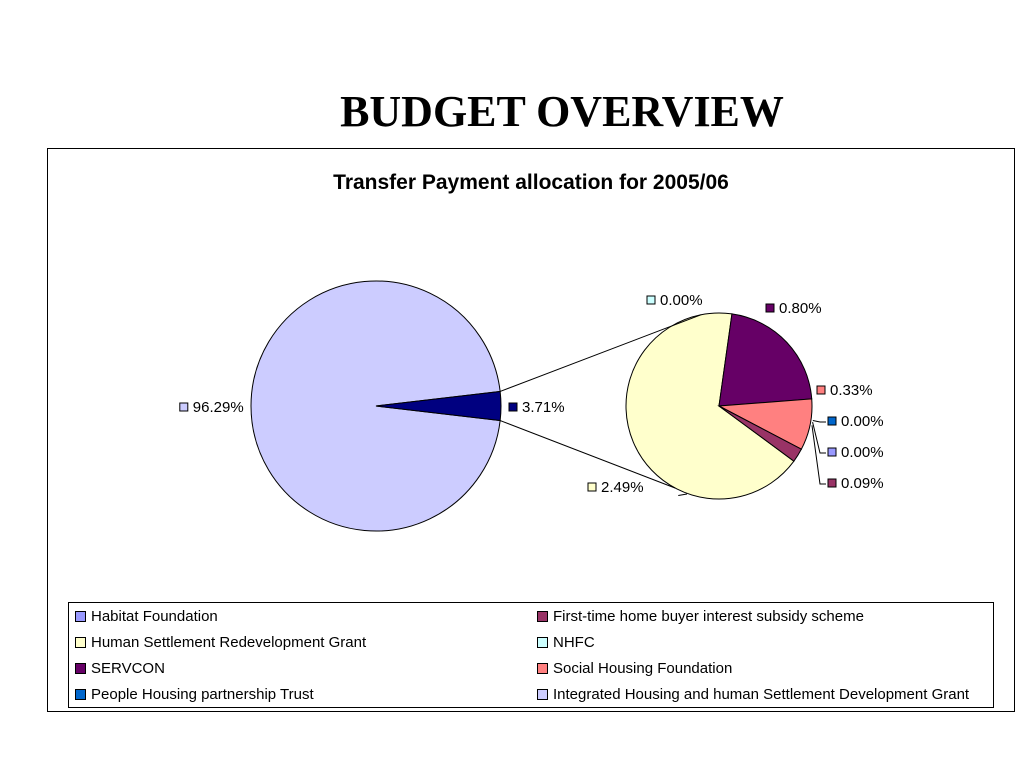  Describe the element at coordinates (832, 421) in the screenshot. I see `data-label-secondary-phpt-swatch` at that location.